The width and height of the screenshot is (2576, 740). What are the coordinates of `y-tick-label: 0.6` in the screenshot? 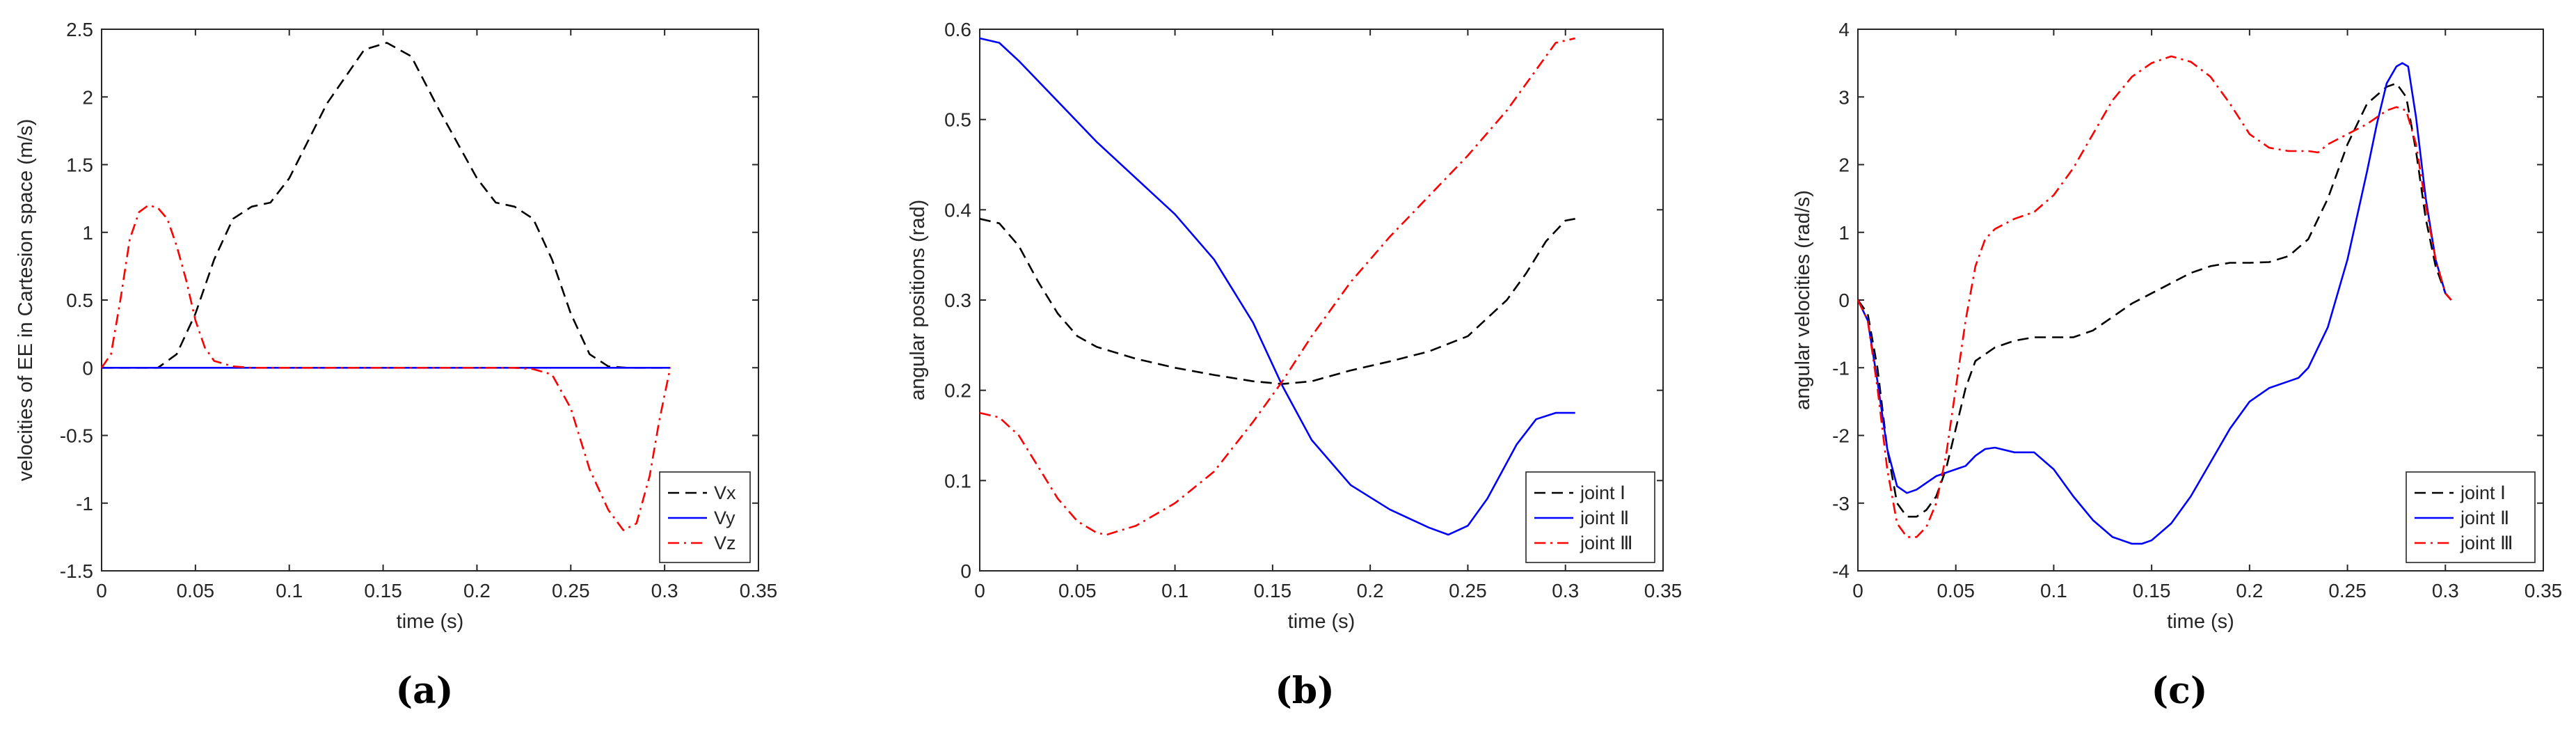 It's located at (957, 30).